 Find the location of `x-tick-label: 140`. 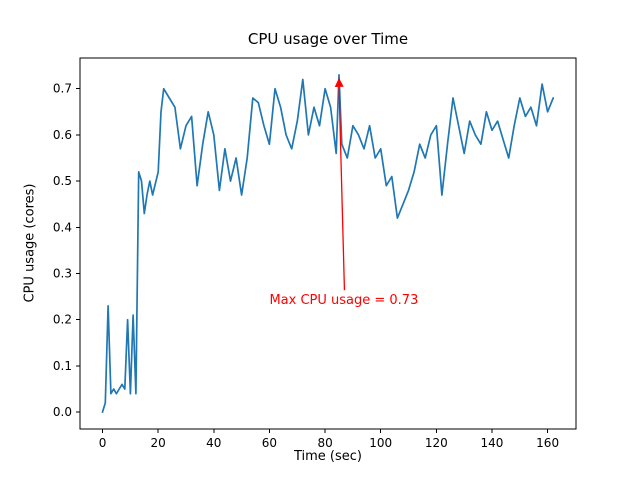

x-tick-label: 140 is located at coordinates (492, 443).